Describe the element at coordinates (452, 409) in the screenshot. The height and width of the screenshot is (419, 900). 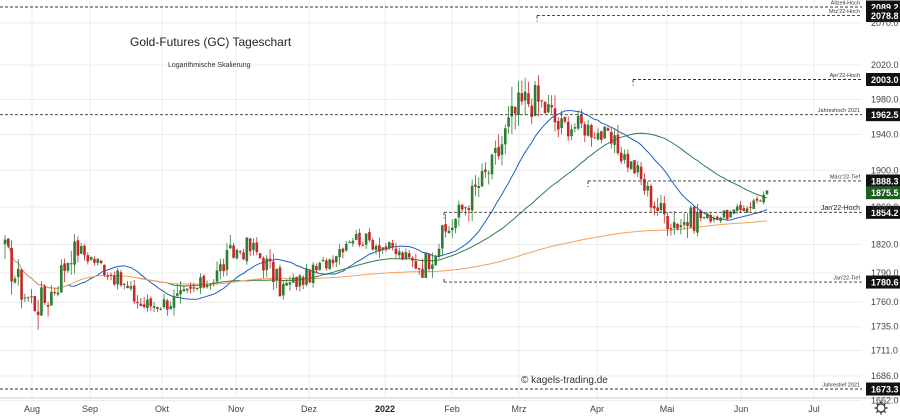
I see `x-tick-label: Feb` at that location.